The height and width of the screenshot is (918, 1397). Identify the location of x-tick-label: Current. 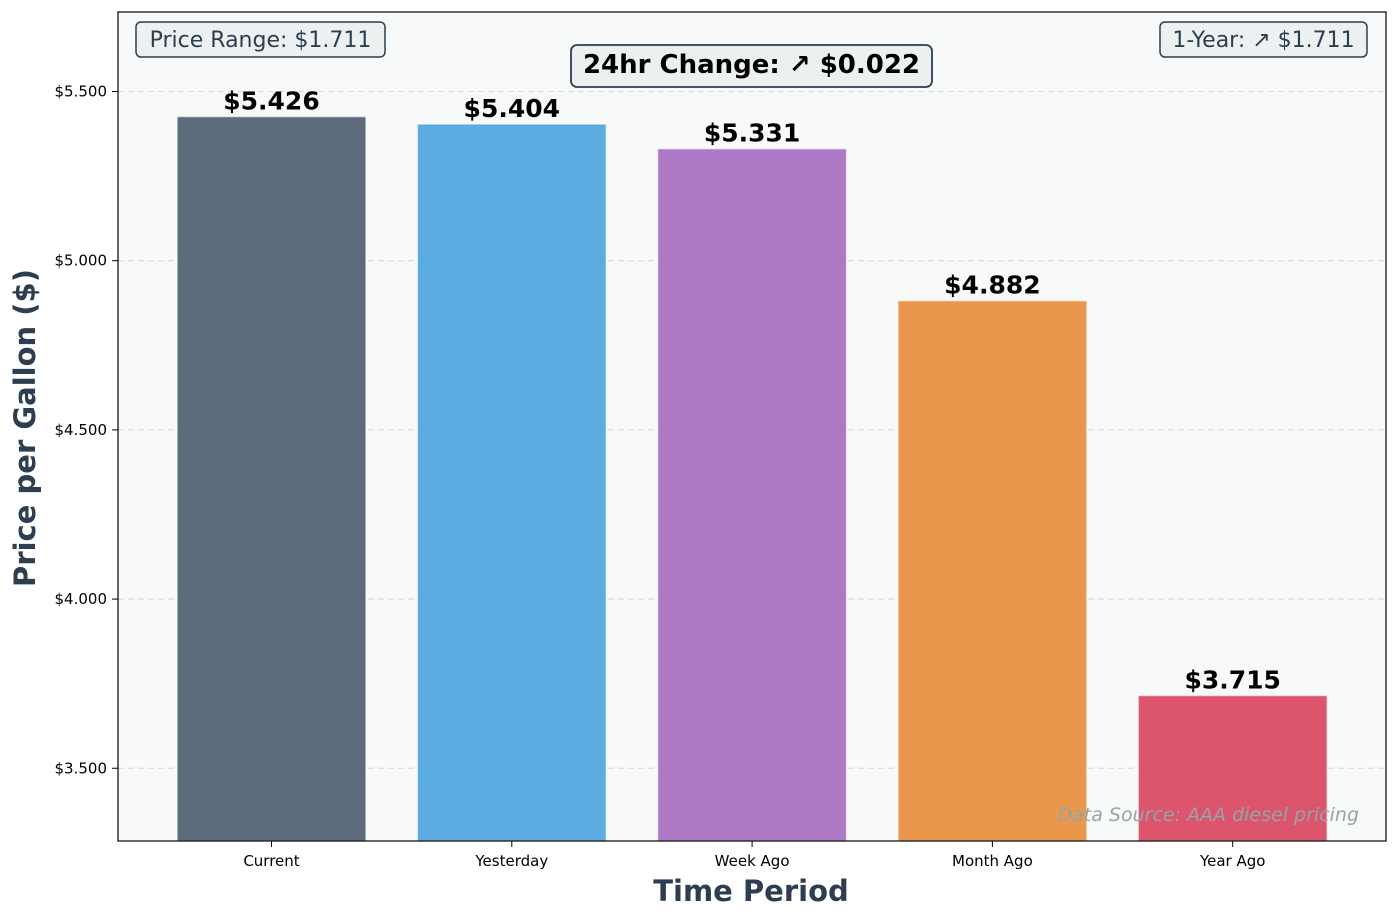
(271, 861).